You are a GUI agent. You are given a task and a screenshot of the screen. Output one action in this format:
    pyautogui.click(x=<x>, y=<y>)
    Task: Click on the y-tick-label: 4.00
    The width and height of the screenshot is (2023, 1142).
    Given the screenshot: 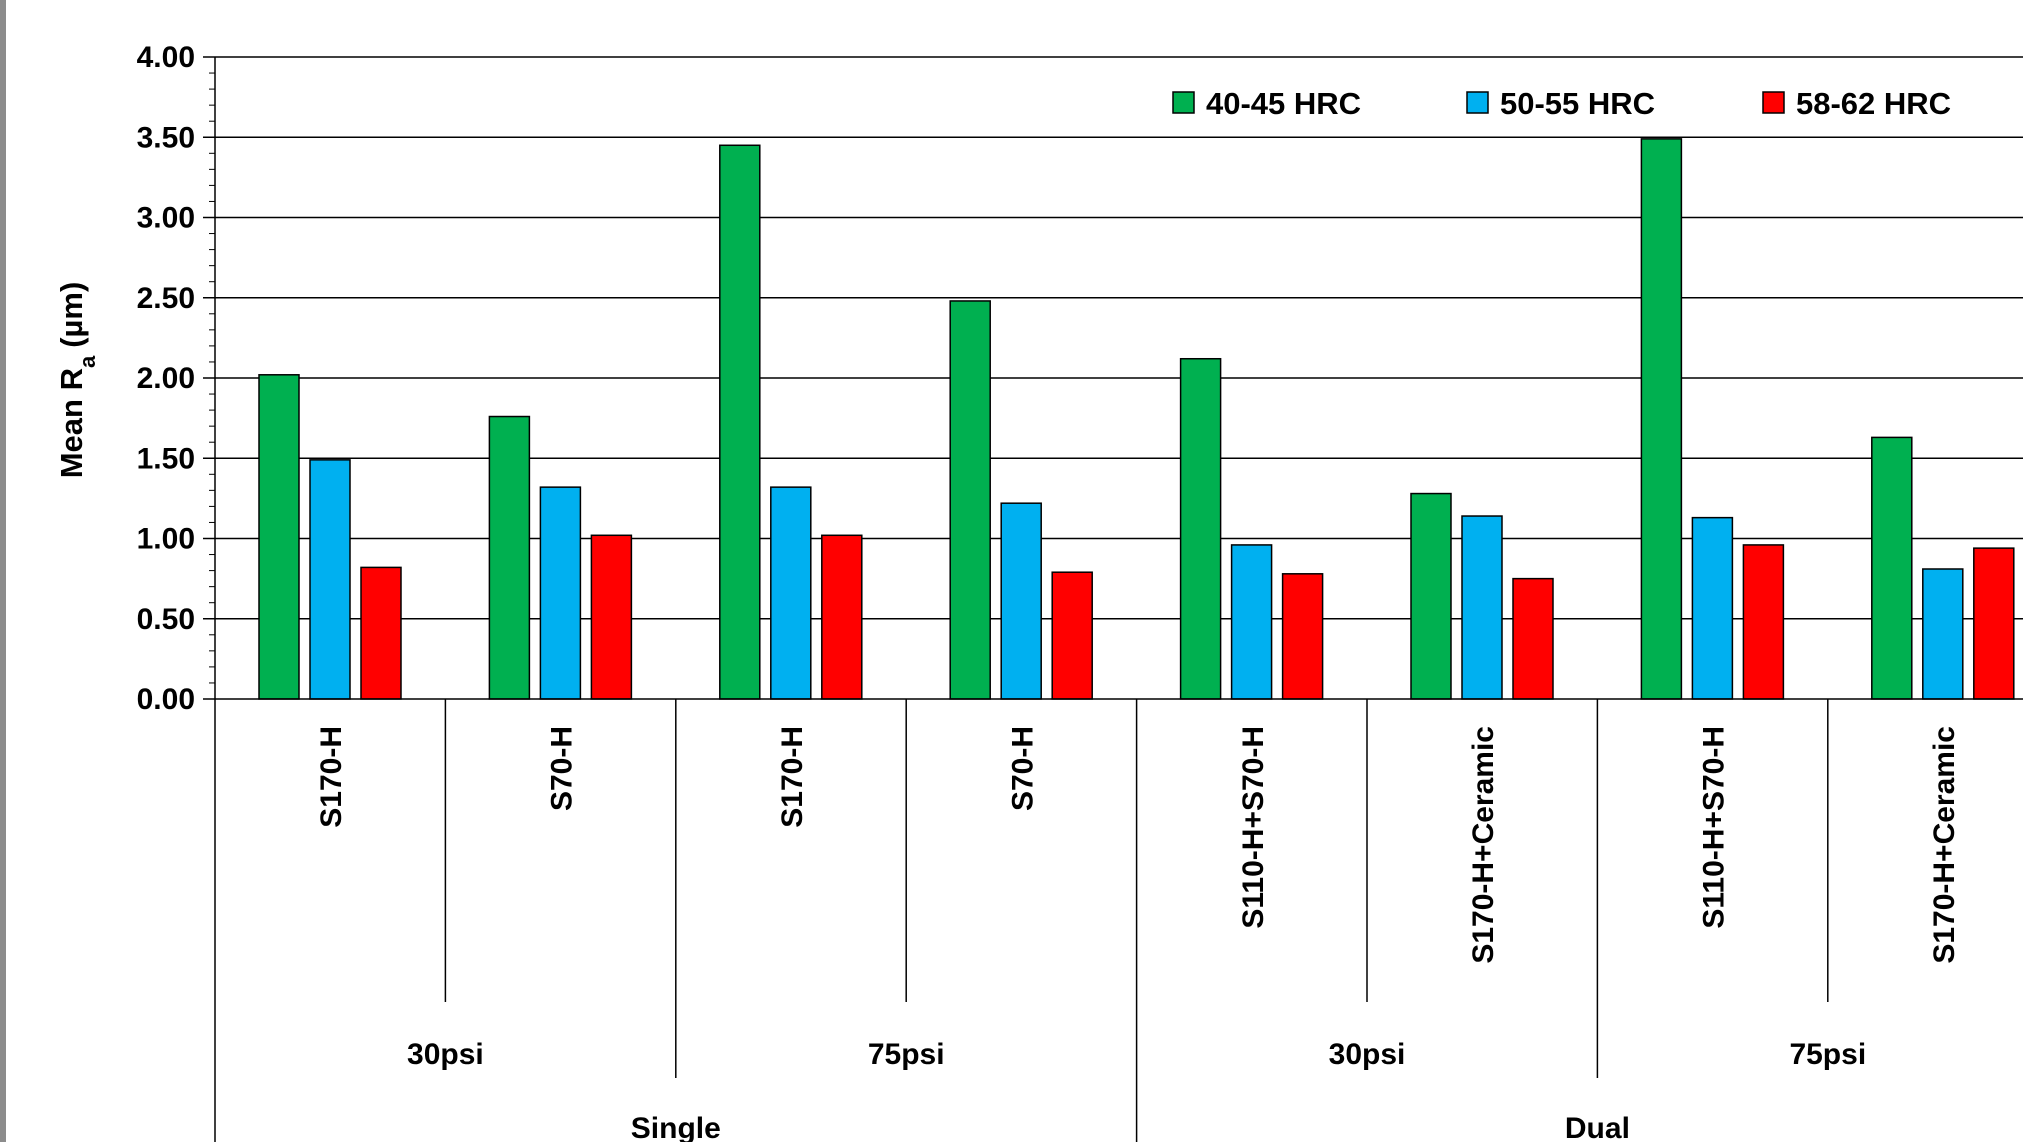 What is the action you would take?
    pyautogui.click(x=166, y=57)
    